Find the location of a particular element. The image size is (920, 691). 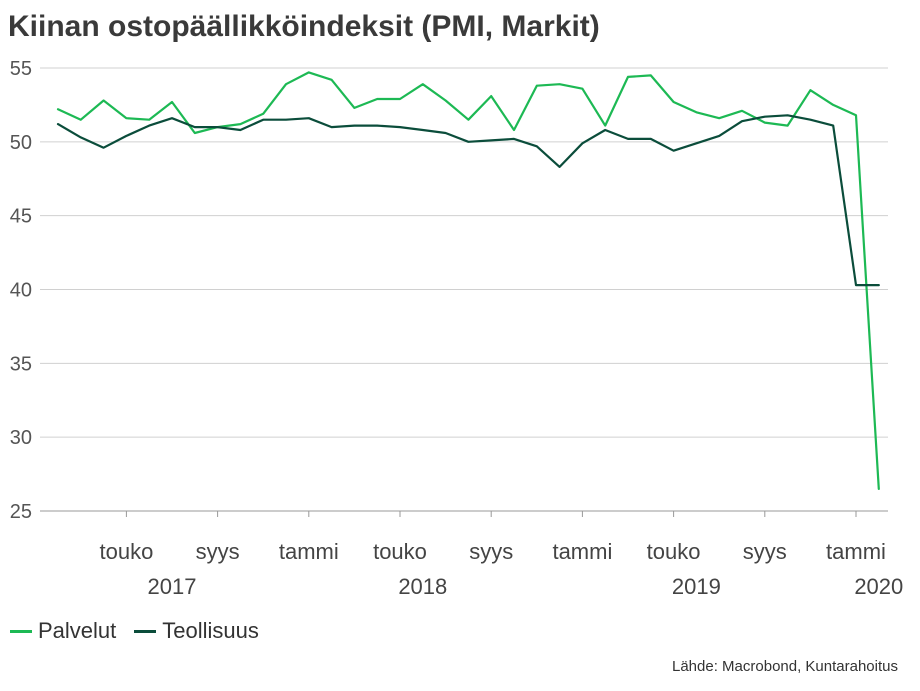

x-year-label: 2019 is located at coordinates (696, 586).